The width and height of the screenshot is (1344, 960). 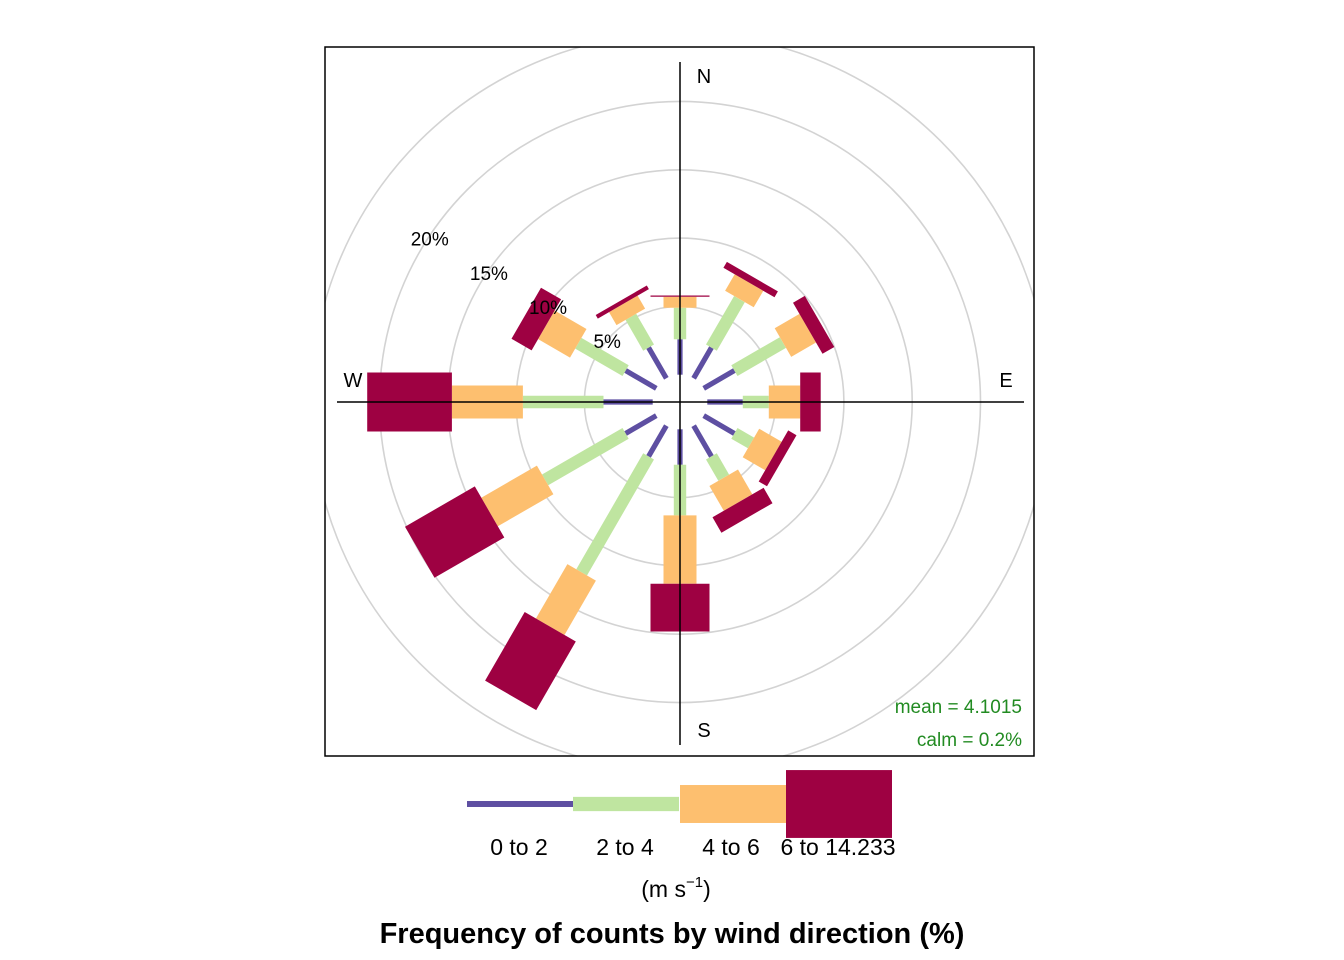 I want to click on bar-segment-dir210-bin3, so click(x=530, y=661).